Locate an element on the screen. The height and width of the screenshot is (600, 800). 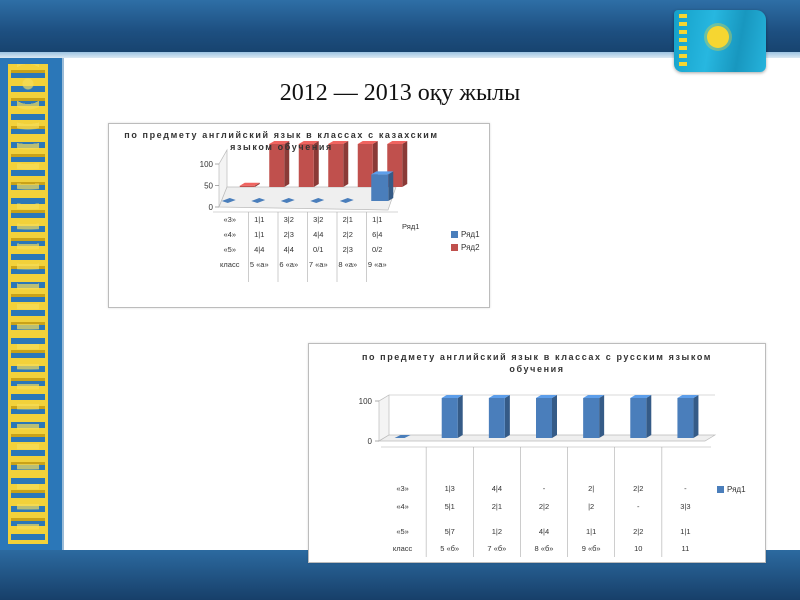
chart-side-wall is located at coordinates (384, 418).